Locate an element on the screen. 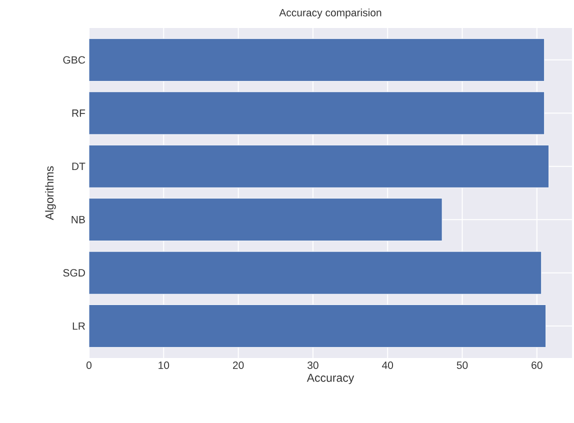 This screenshot has width=574, height=423. x-tick-label: 30 is located at coordinates (313, 365).